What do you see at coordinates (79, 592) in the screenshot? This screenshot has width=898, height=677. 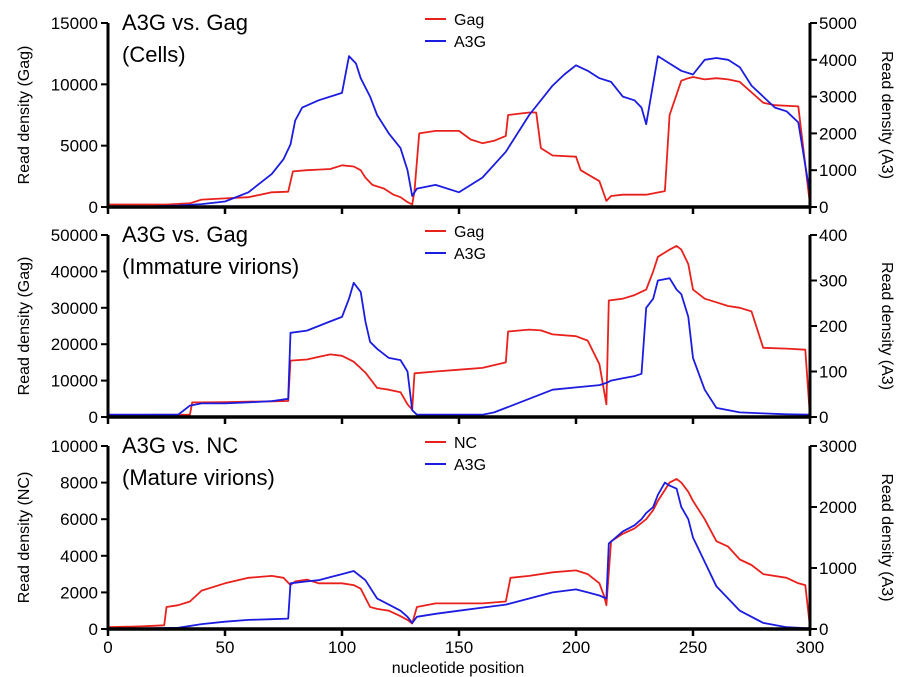 I see `left-y-tick-label: 2000` at bounding box center [79, 592].